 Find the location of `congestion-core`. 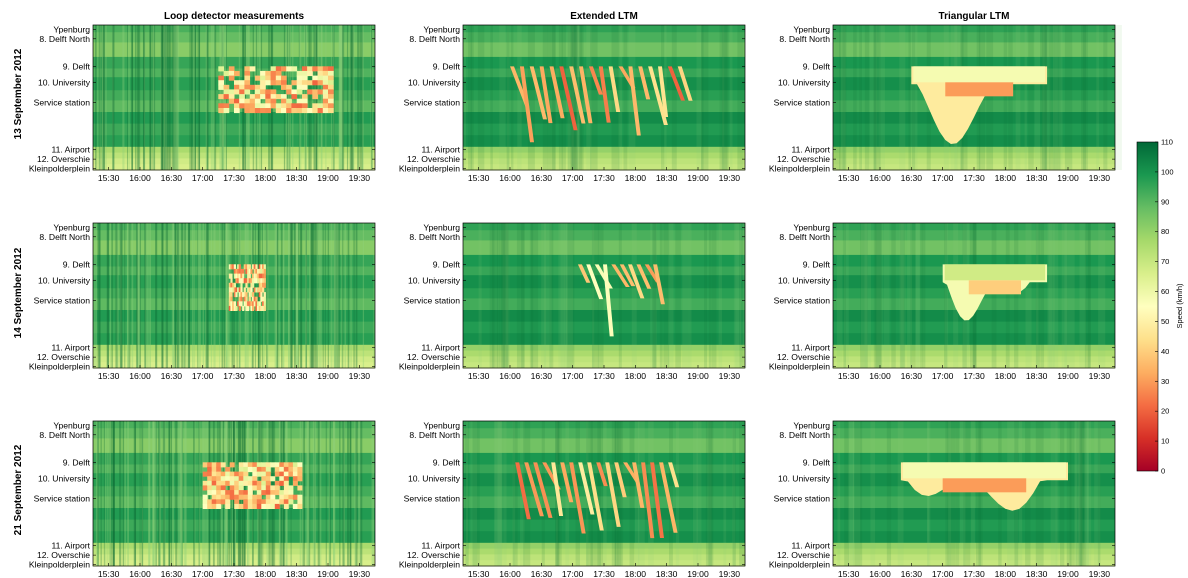

congestion-core is located at coordinates (994, 287).